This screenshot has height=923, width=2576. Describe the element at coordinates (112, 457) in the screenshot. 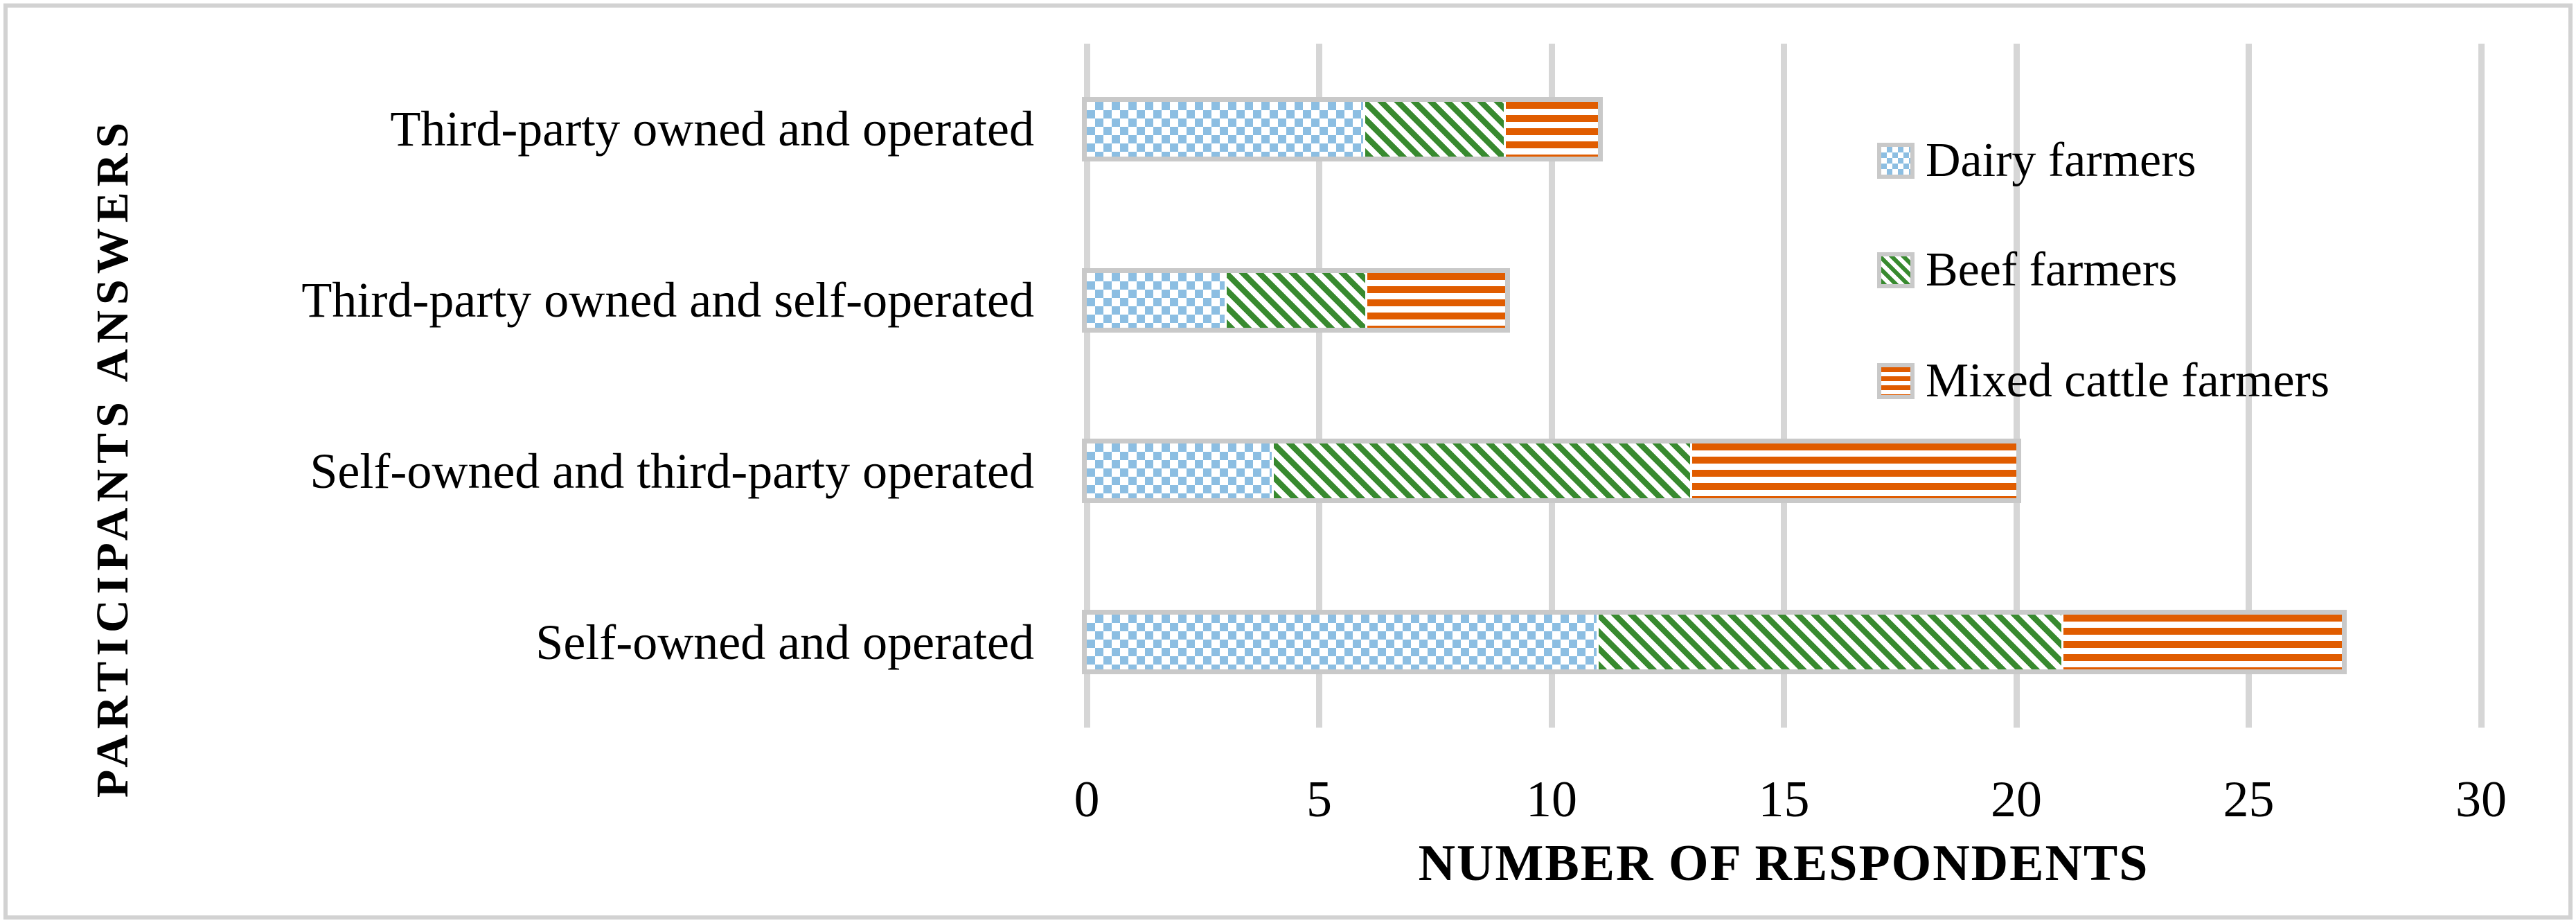

I see `y-axis-title: PARTICIPANTS ANSWERS` at that location.